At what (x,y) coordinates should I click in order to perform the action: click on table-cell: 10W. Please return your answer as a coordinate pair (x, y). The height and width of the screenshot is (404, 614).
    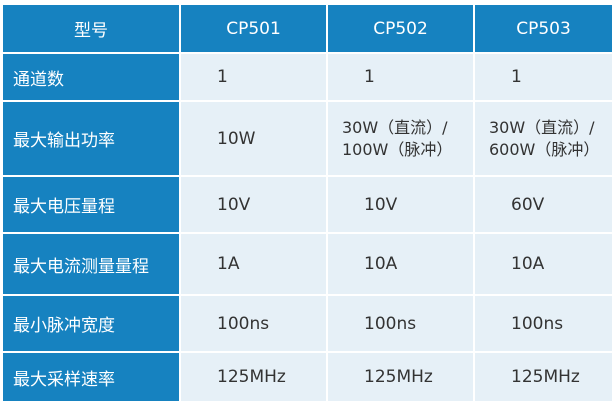
    Looking at the image, I should click on (253, 138).